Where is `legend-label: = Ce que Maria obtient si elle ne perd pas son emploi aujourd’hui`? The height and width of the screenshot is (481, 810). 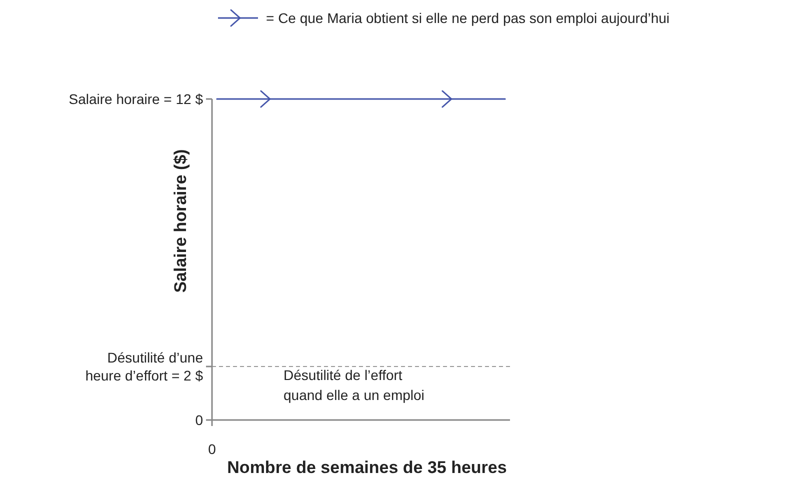
legend-label: = Ce que Maria obtient si elle ne perd pas son emploi aujourd’hui is located at coordinates (468, 18).